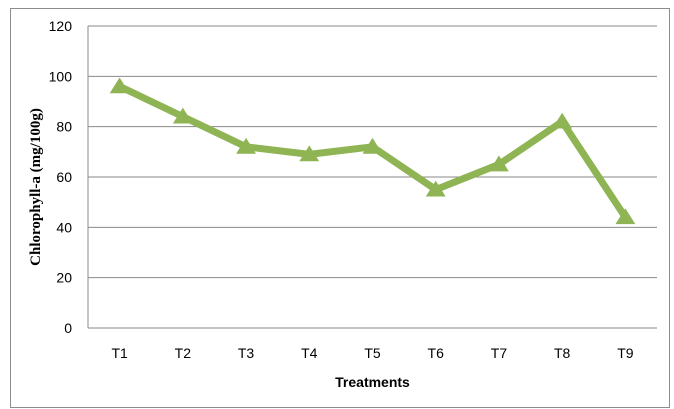 The image size is (674, 409). I want to click on y-axis-title: Chlorophyll-a (mg/100g), so click(36, 187).